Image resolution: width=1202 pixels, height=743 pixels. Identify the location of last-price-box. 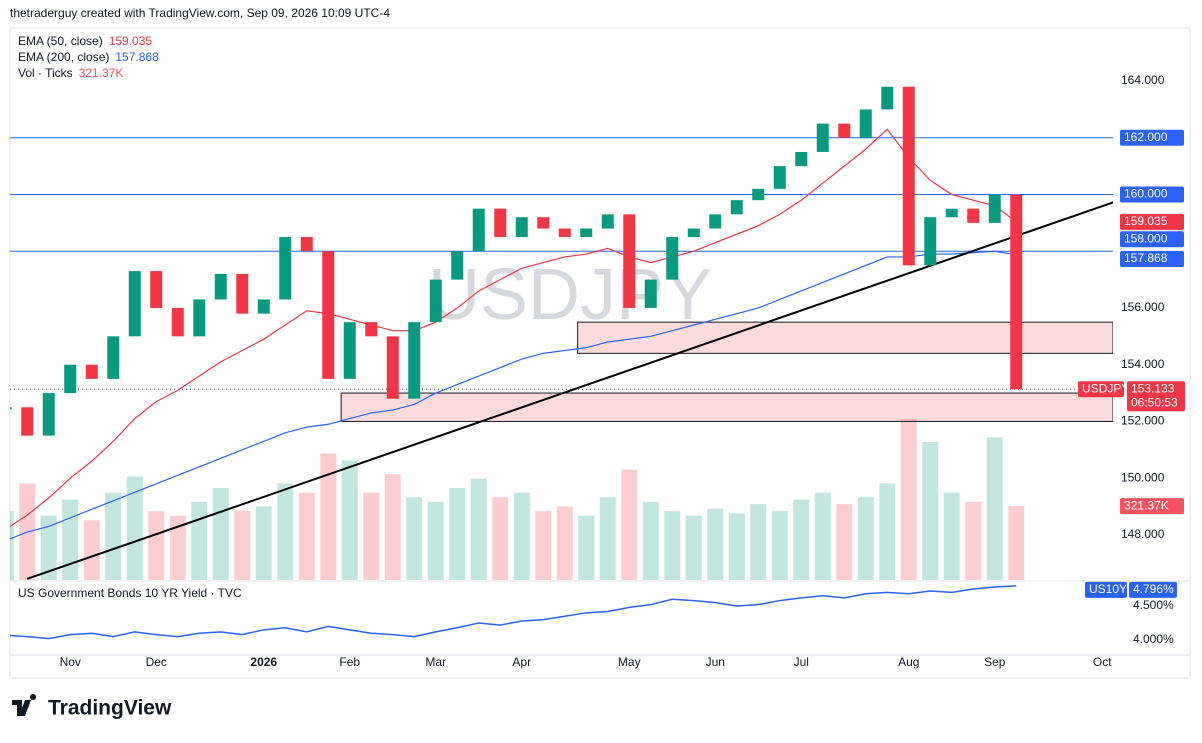
(1156, 389).